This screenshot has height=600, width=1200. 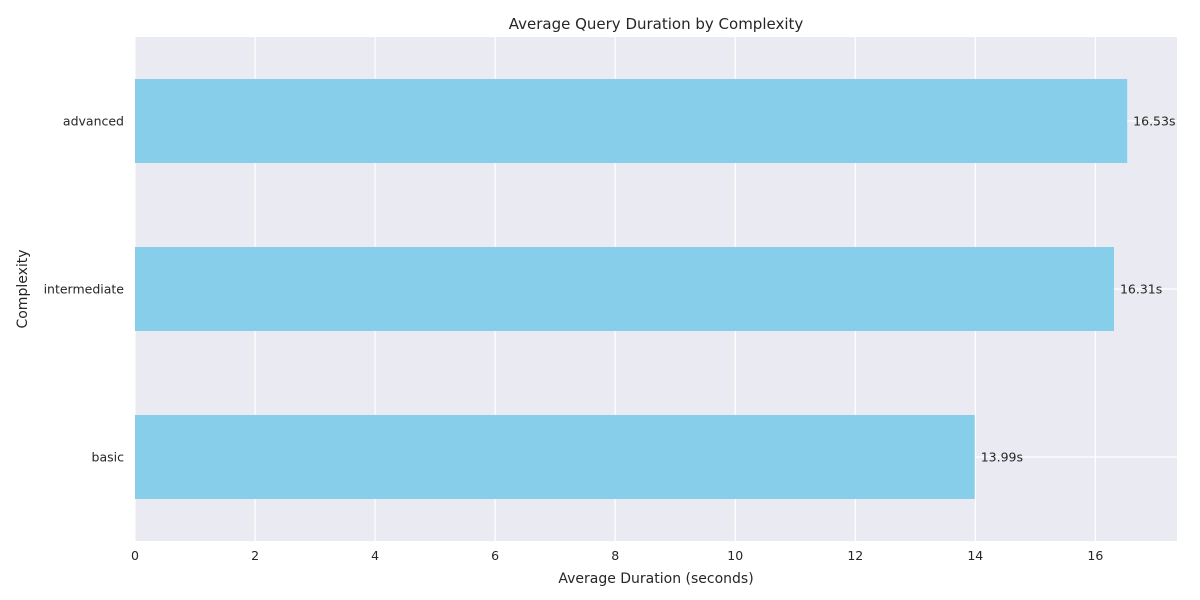 I want to click on y-axis-label: Complexity, so click(x=23, y=288).